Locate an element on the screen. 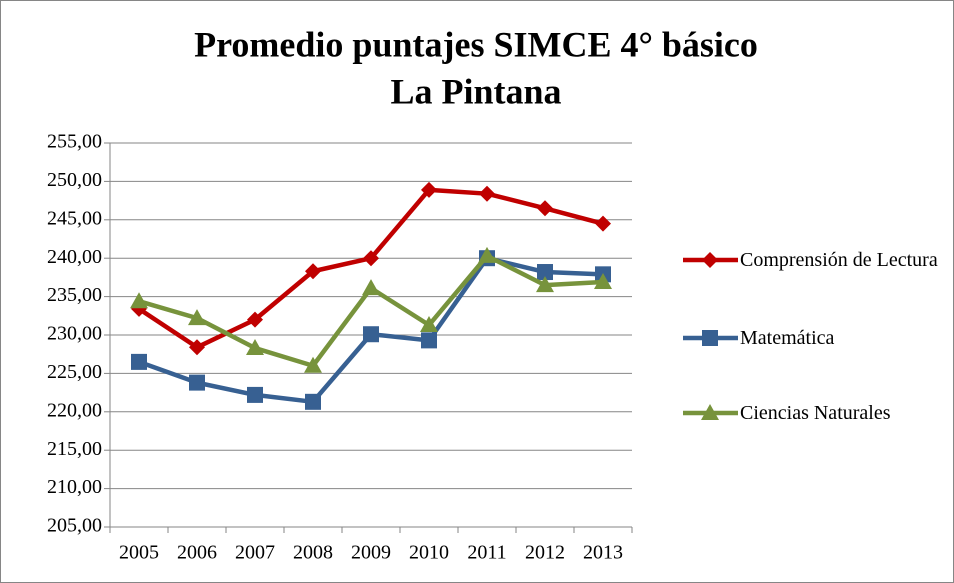  series is located at coordinates (371, 309).